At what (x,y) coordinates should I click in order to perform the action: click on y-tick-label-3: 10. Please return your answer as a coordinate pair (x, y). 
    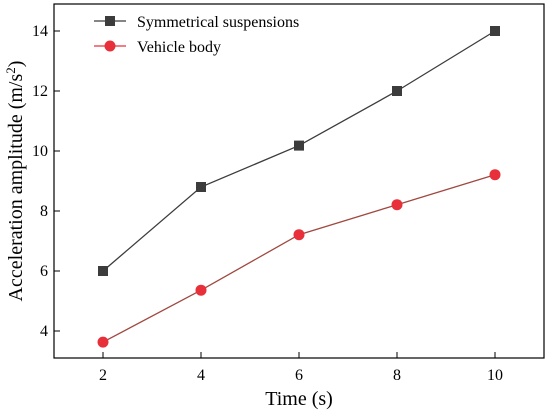
    Looking at the image, I should click on (40, 151).